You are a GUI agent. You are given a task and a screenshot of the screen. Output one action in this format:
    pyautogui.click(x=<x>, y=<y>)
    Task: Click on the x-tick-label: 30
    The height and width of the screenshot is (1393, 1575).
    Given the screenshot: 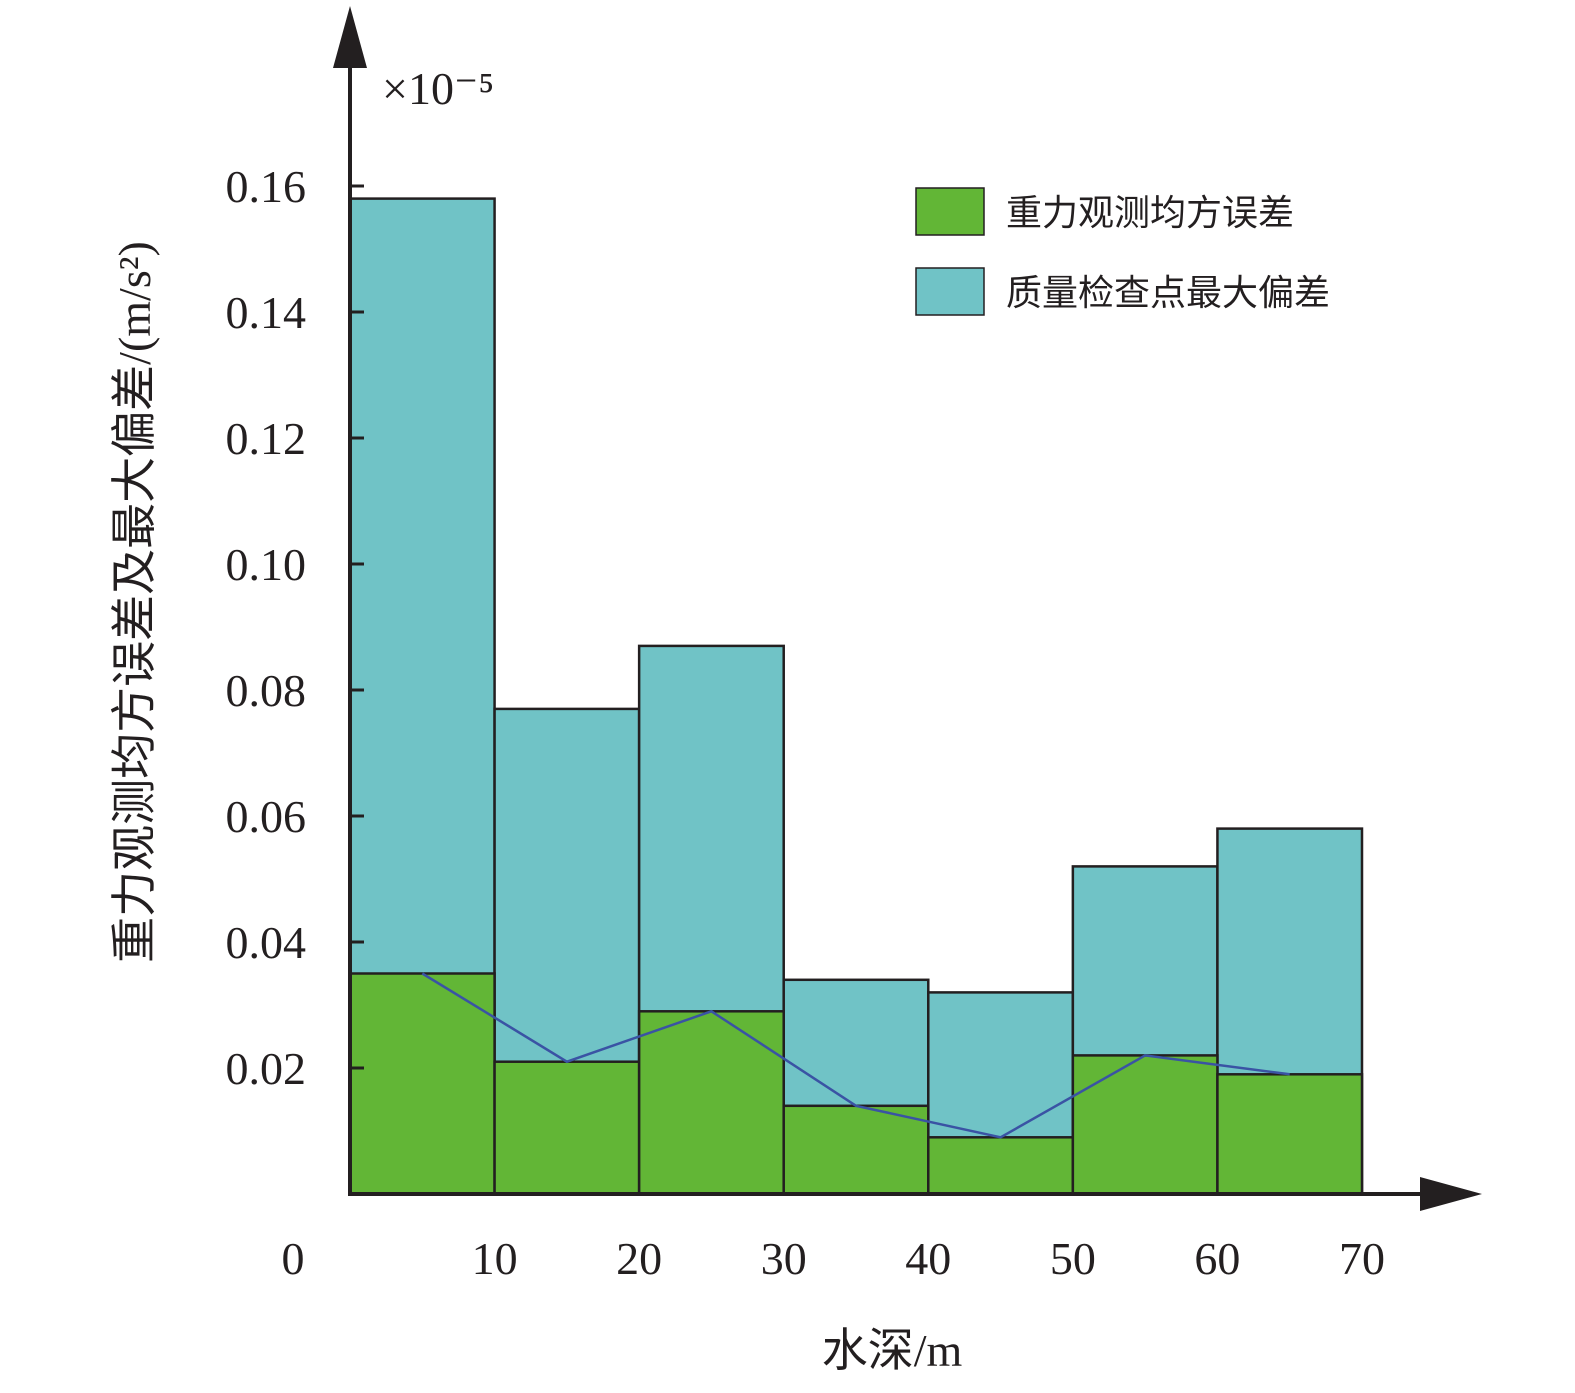 What is the action you would take?
    pyautogui.click(x=784, y=1258)
    